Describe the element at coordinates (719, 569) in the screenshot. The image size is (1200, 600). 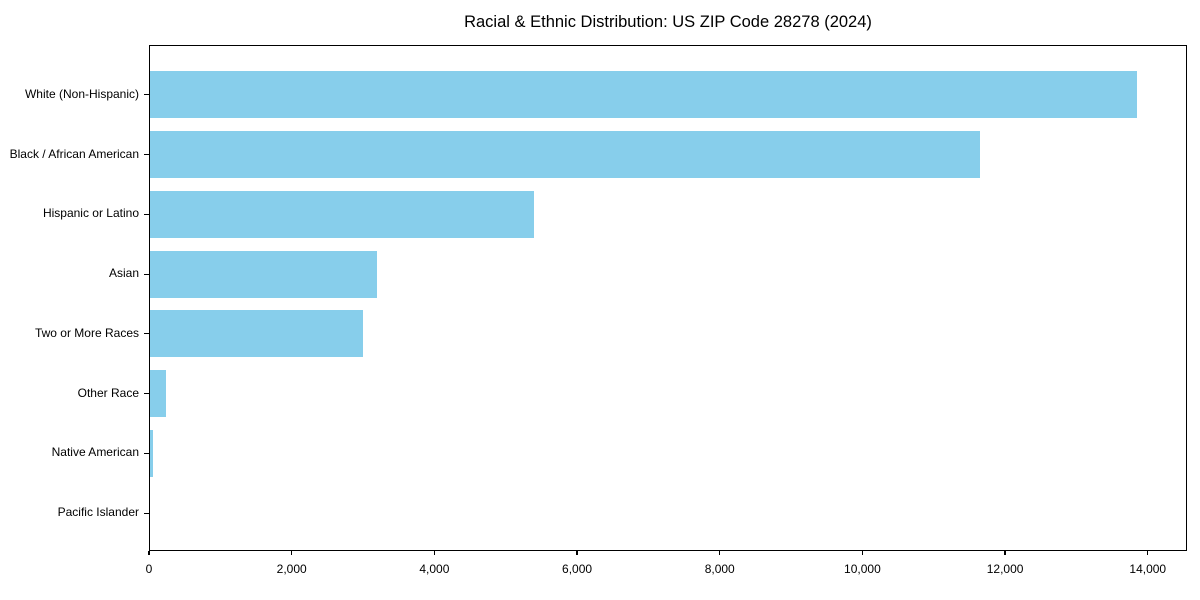
I see `x-tick-label-8000: 8,000` at that location.